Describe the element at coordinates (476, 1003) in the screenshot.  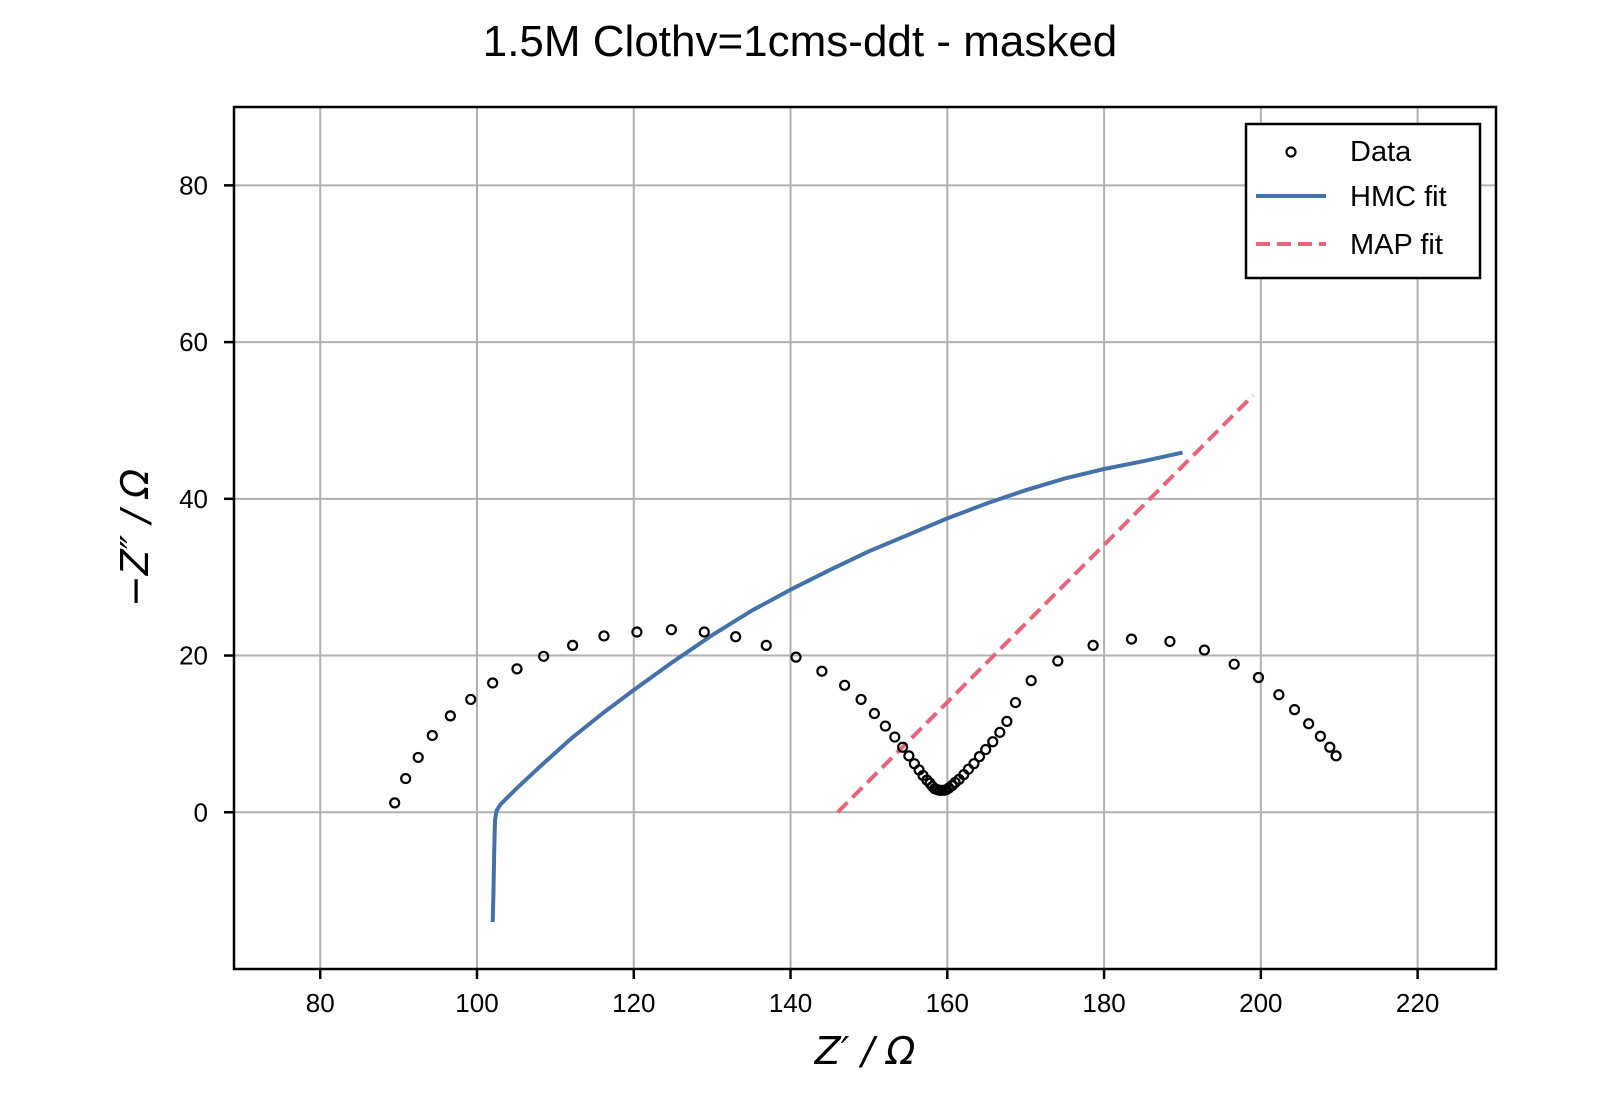
I see `x-tick-label: 100` at that location.